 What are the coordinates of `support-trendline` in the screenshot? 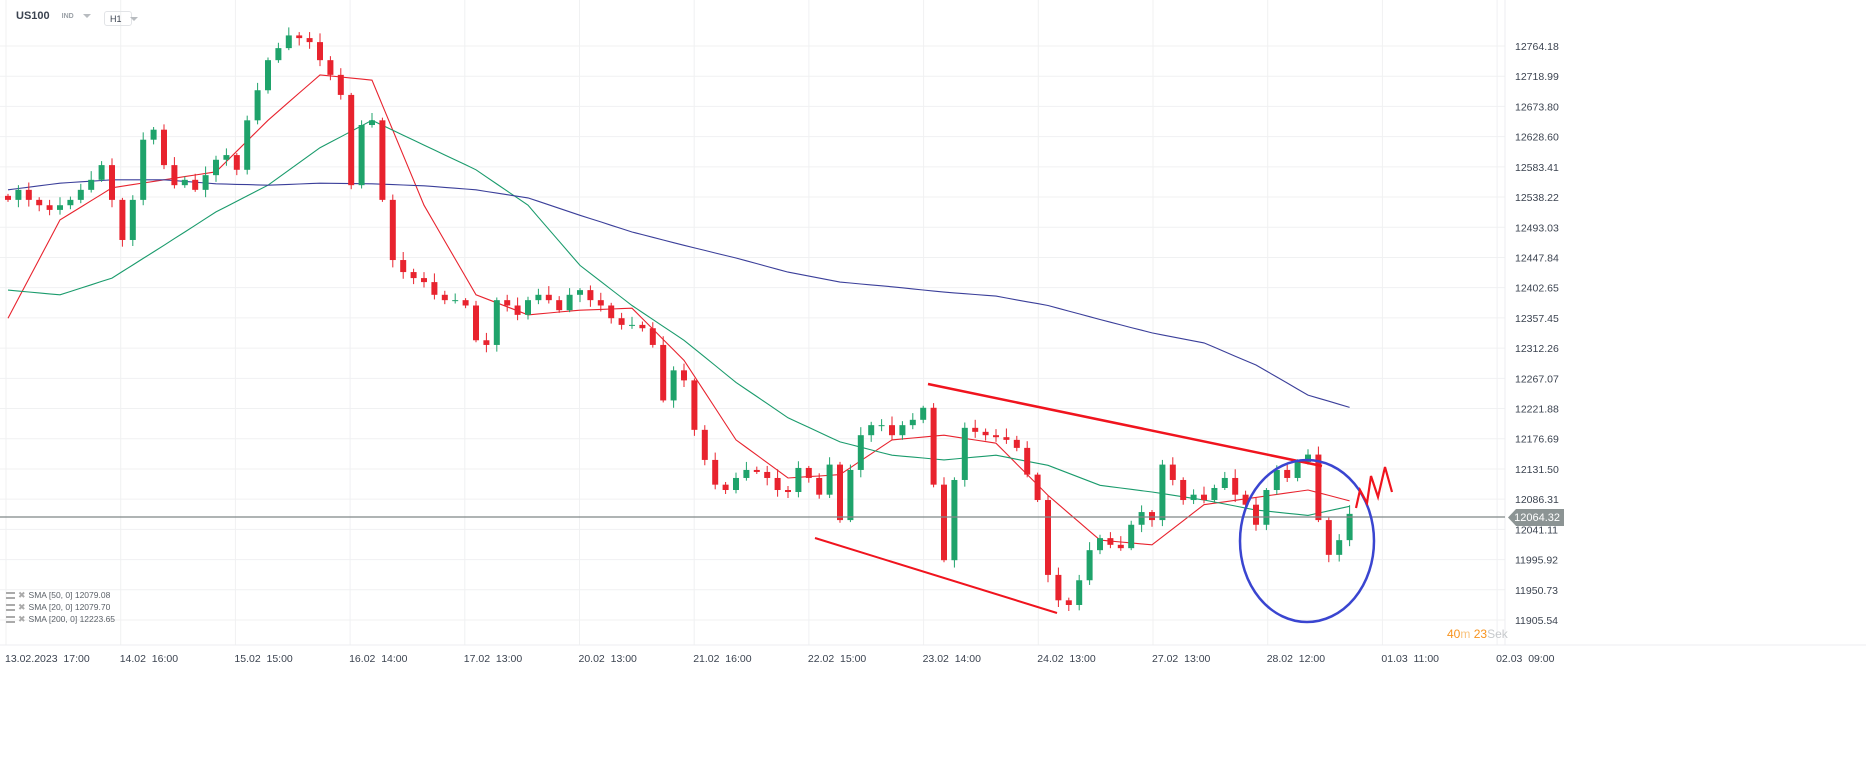 It's located at (936, 575).